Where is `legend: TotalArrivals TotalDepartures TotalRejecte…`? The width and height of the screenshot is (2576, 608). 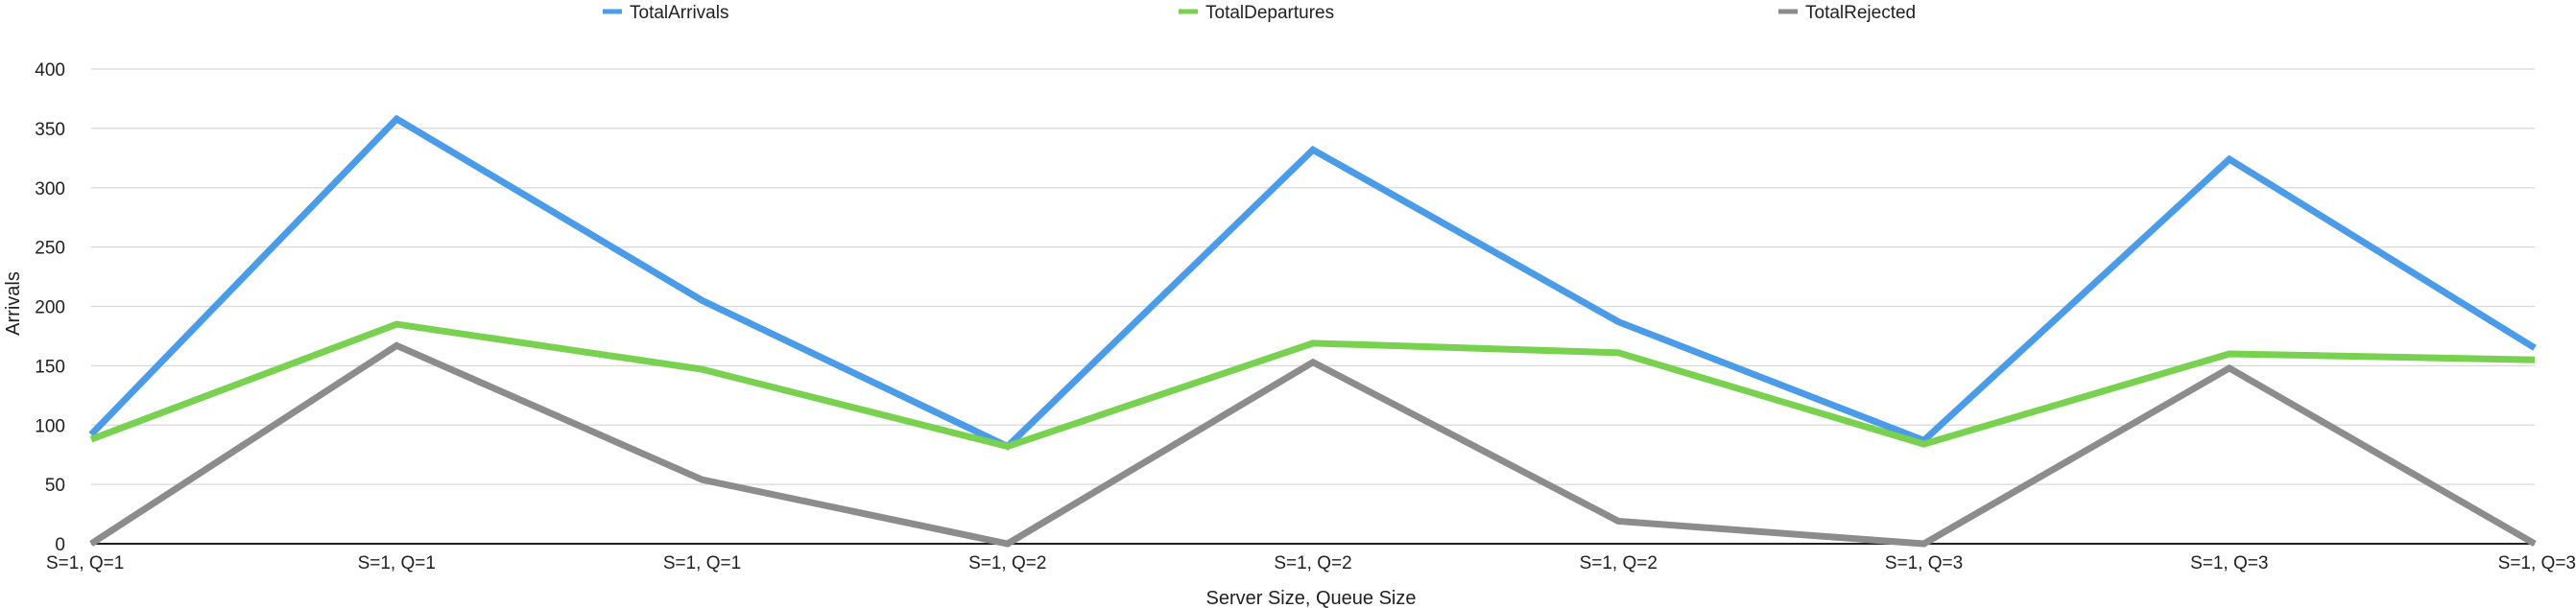 legend: TotalArrivals TotalDepartures TotalRejecte… is located at coordinates (1259, 13).